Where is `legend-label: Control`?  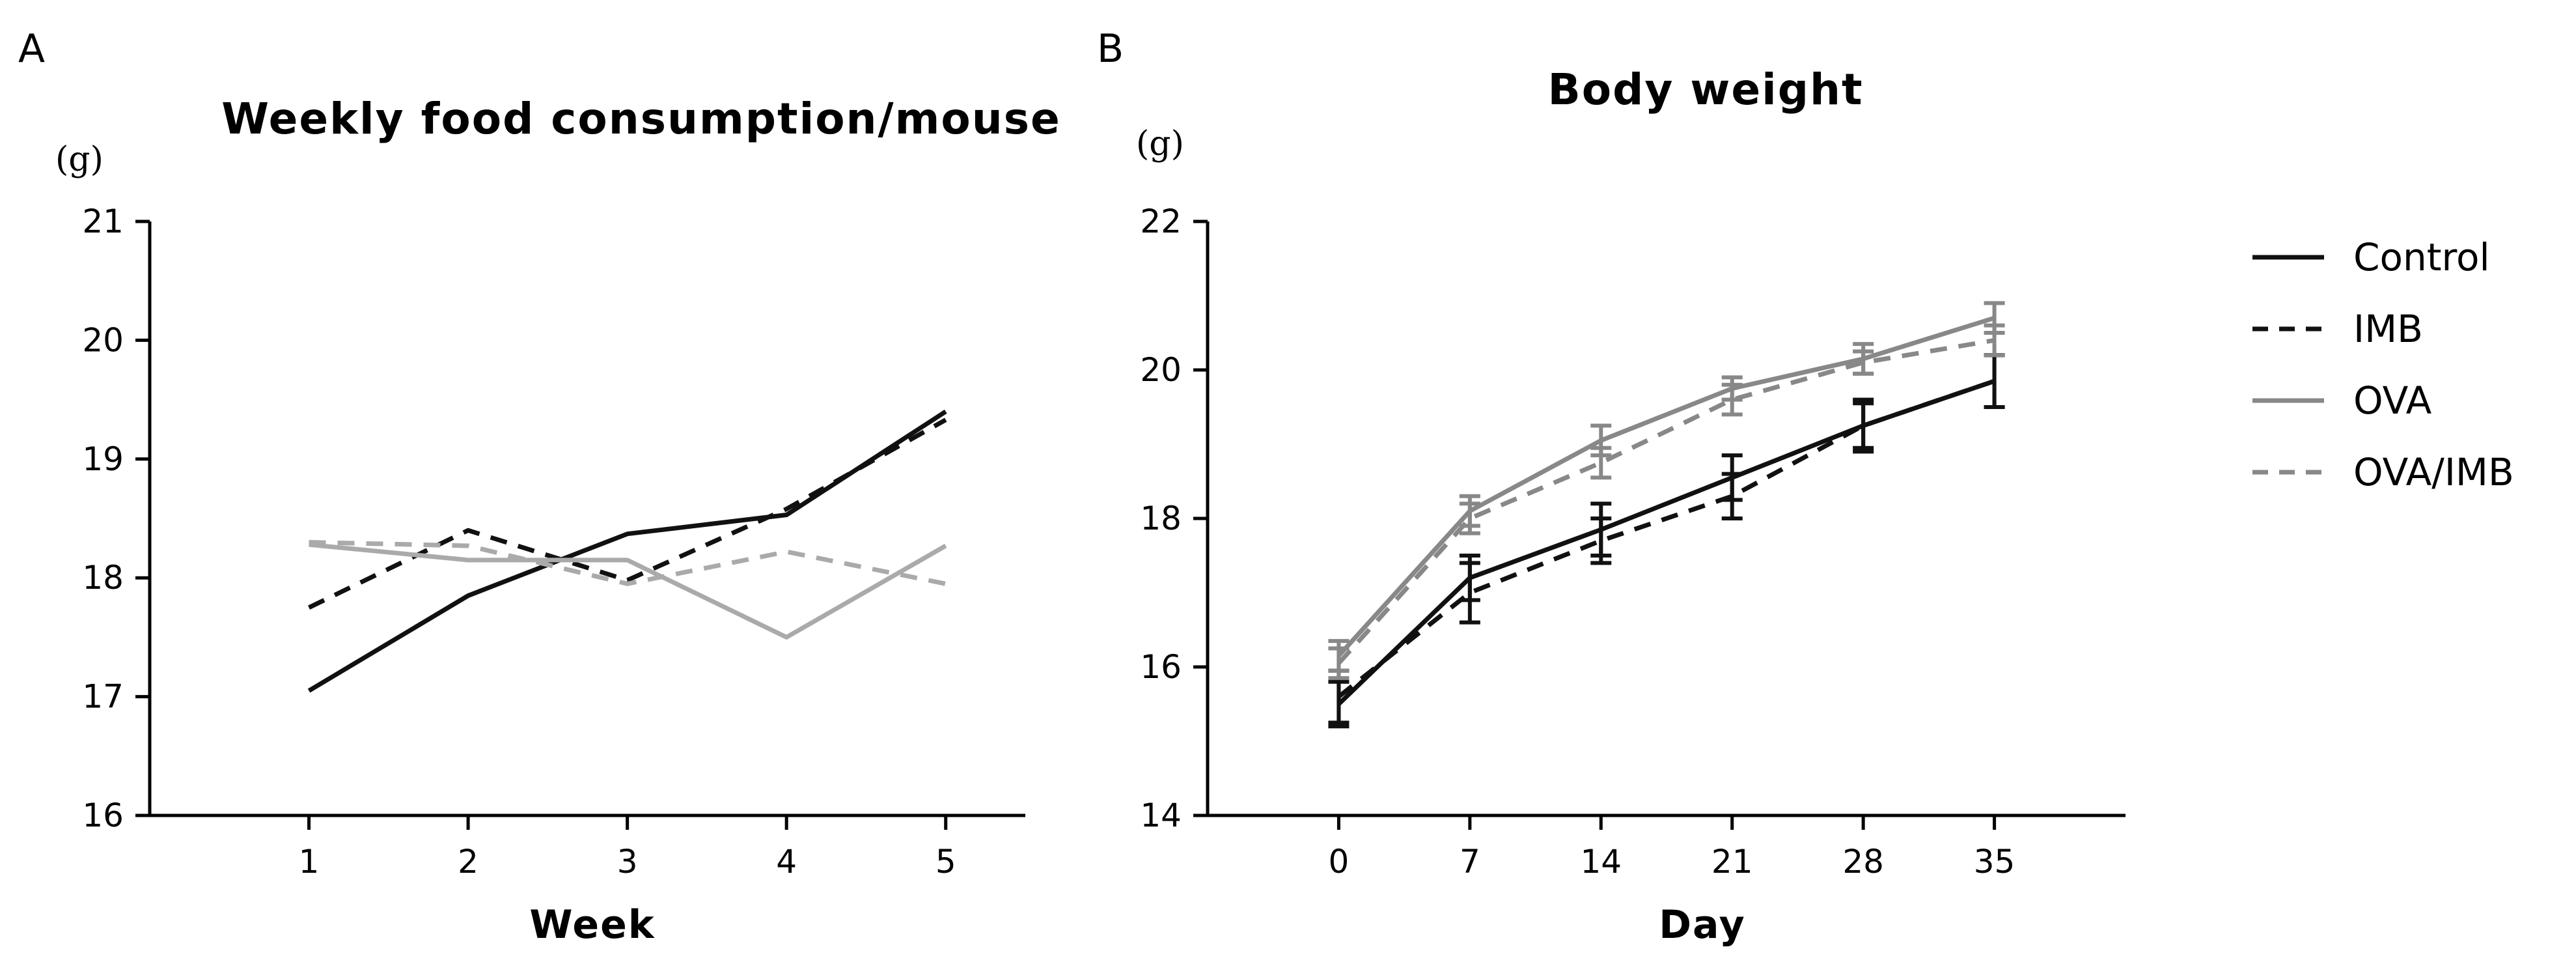
legend-label: Control is located at coordinates (2421, 257).